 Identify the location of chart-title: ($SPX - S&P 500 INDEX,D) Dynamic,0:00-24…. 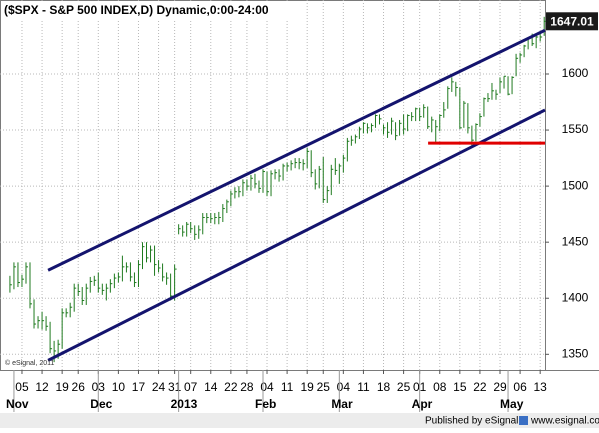
(136, 10).